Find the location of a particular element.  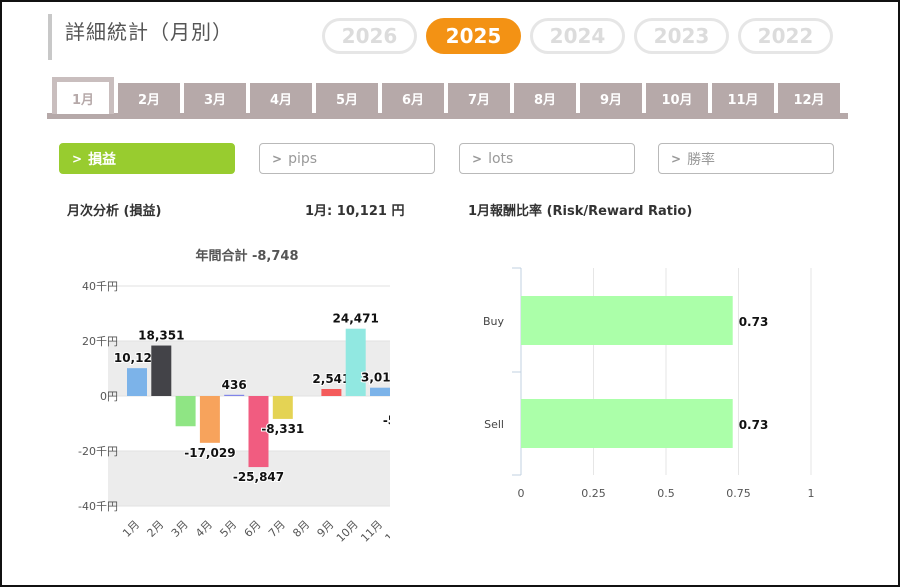

bar-value-label: 24,471 is located at coordinates (356, 319).